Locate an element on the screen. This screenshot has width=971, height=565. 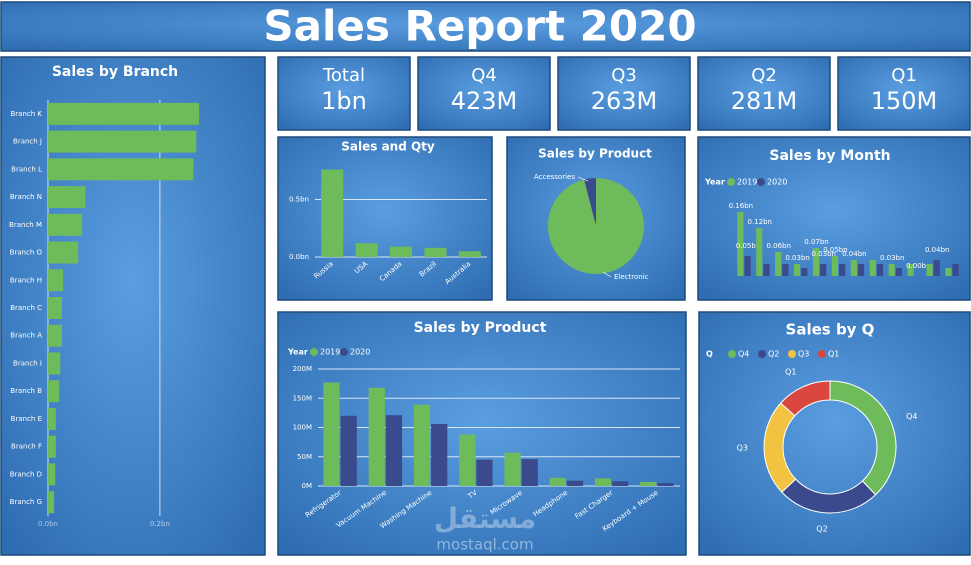
leader-line is located at coordinates (607, 274).